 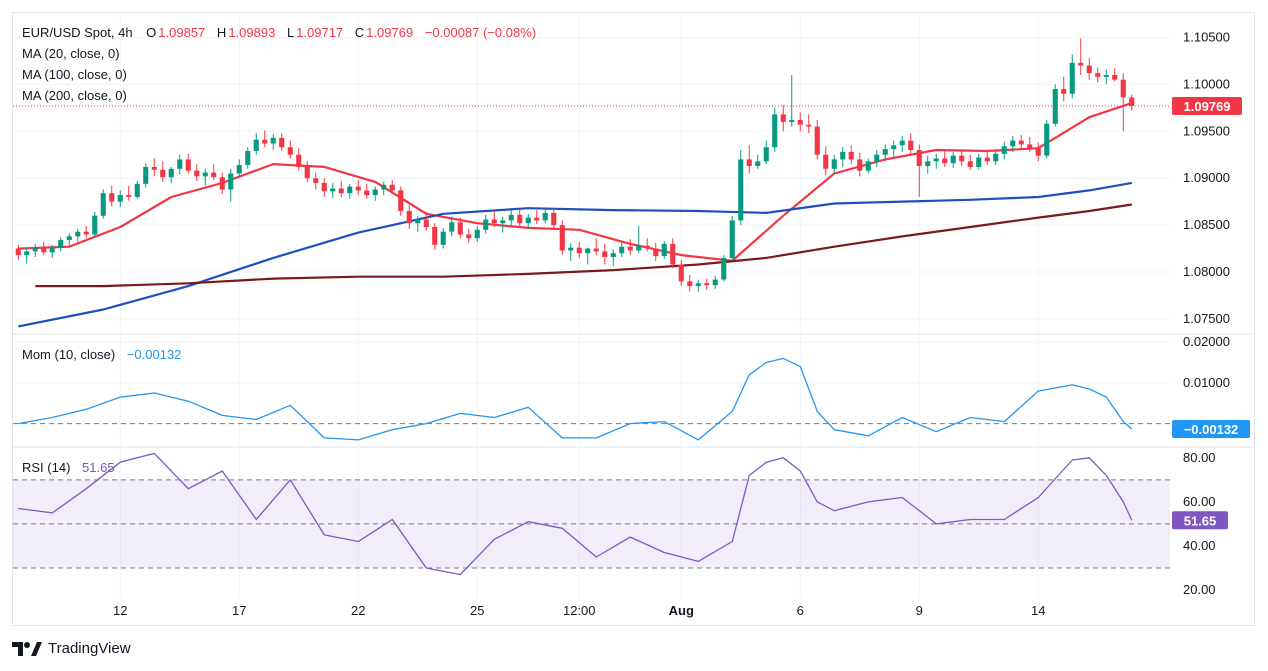 I want to click on rsi-tick-label: 20.00, so click(x=1199, y=589).